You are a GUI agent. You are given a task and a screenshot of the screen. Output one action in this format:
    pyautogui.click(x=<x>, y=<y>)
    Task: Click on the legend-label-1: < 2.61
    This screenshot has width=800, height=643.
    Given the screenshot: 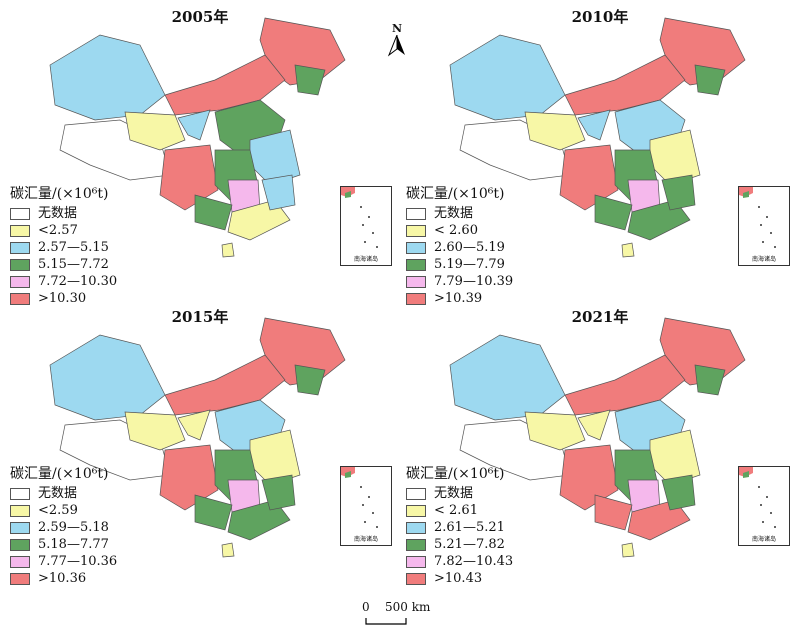 What is the action you would take?
    pyautogui.click(x=456, y=510)
    